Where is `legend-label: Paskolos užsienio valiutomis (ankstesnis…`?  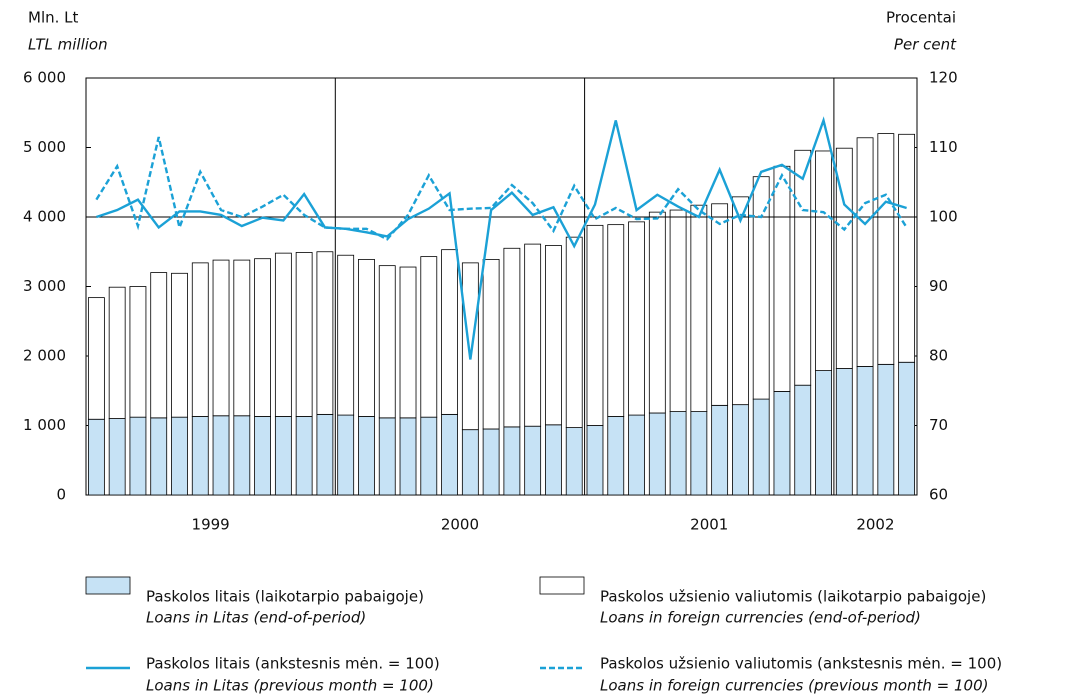 legend-label: Paskolos užsienio valiutomis (ankstesnis… is located at coordinates (801, 664).